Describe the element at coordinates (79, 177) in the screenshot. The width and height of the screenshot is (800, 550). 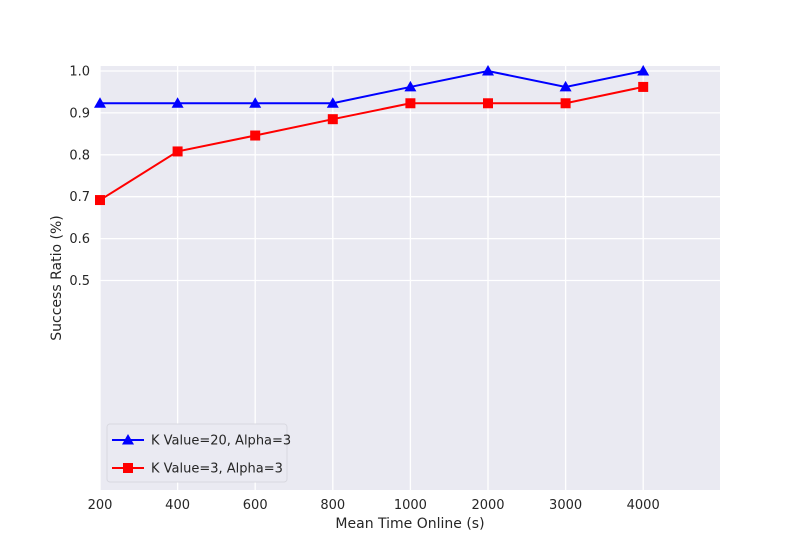
I see `y-tick-labels: 0.5 0.6 0.7 0.8 0.9 1.0` at that location.